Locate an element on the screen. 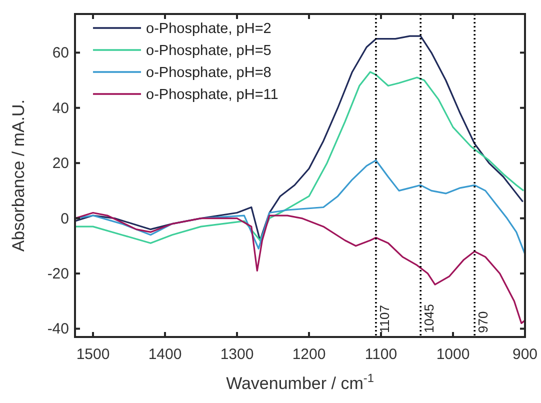 This screenshot has height=403, width=541. y-tick-label: -20 is located at coordinates (58, 274).